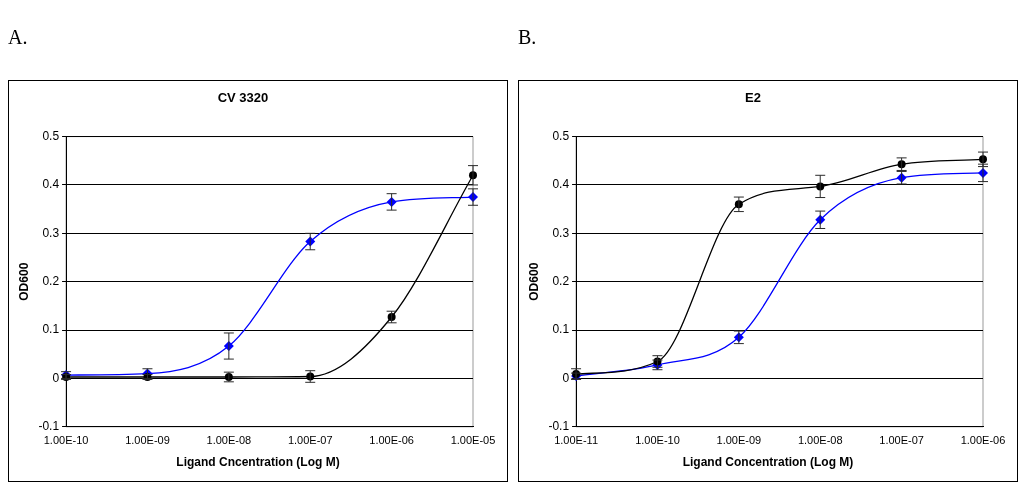 Image resolution: width=1028 pixels, height=491 pixels. I want to click on x-axis-title: Ligand Concentration (Log M), so click(768, 462).